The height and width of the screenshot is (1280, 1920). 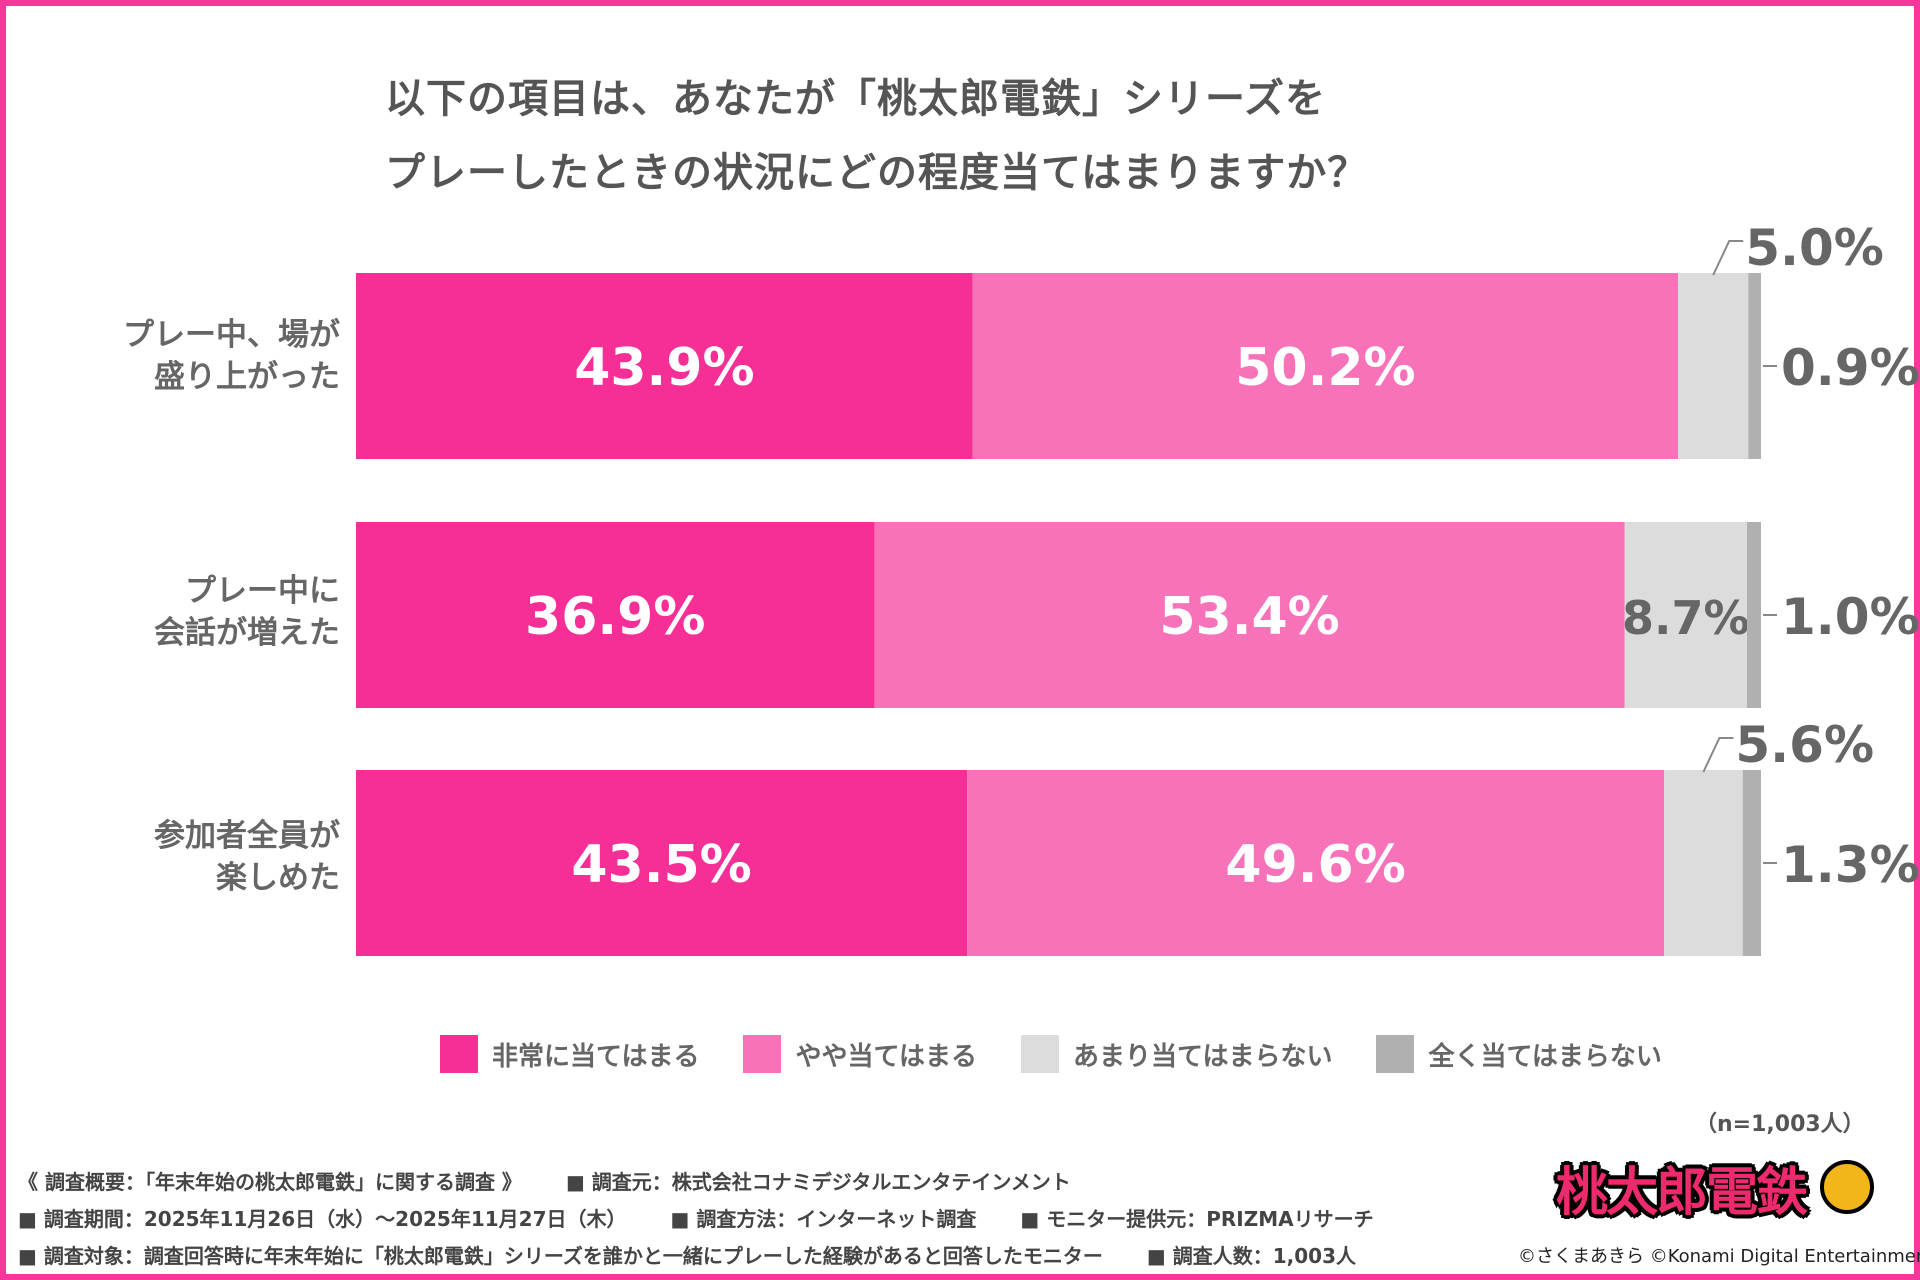 What do you see at coordinates (855, 99) in the screenshot?
I see `chart-title-line-1: 以下の項目は、あなたが「桃太郎電鉄」シリーズを` at bounding box center [855, 99].